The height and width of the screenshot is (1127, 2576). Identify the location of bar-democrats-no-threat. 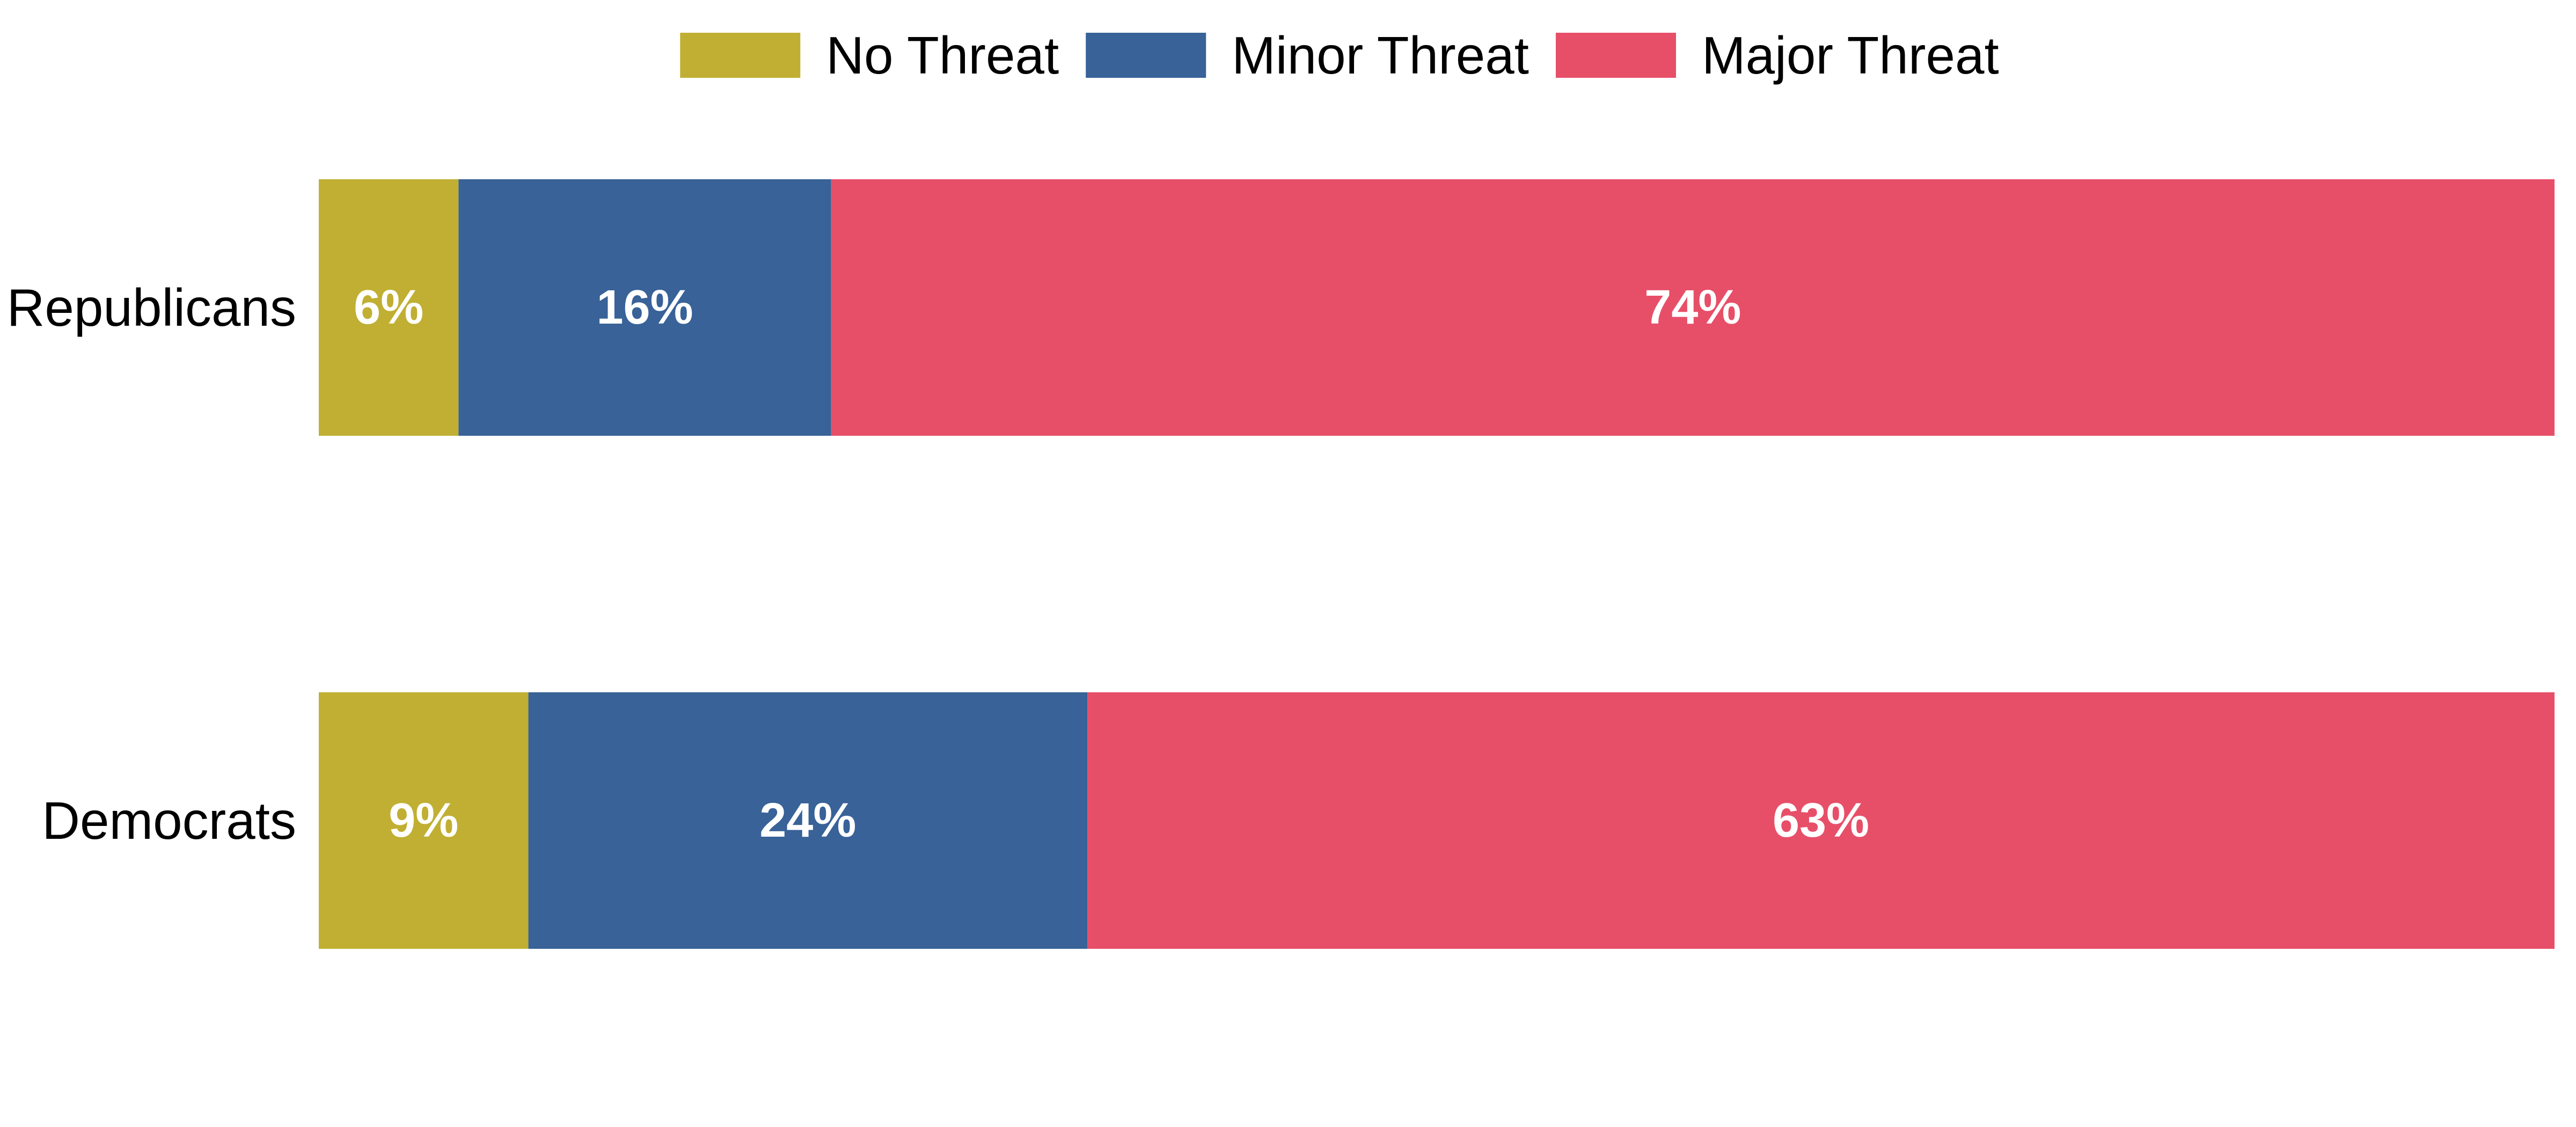
(424, 820).